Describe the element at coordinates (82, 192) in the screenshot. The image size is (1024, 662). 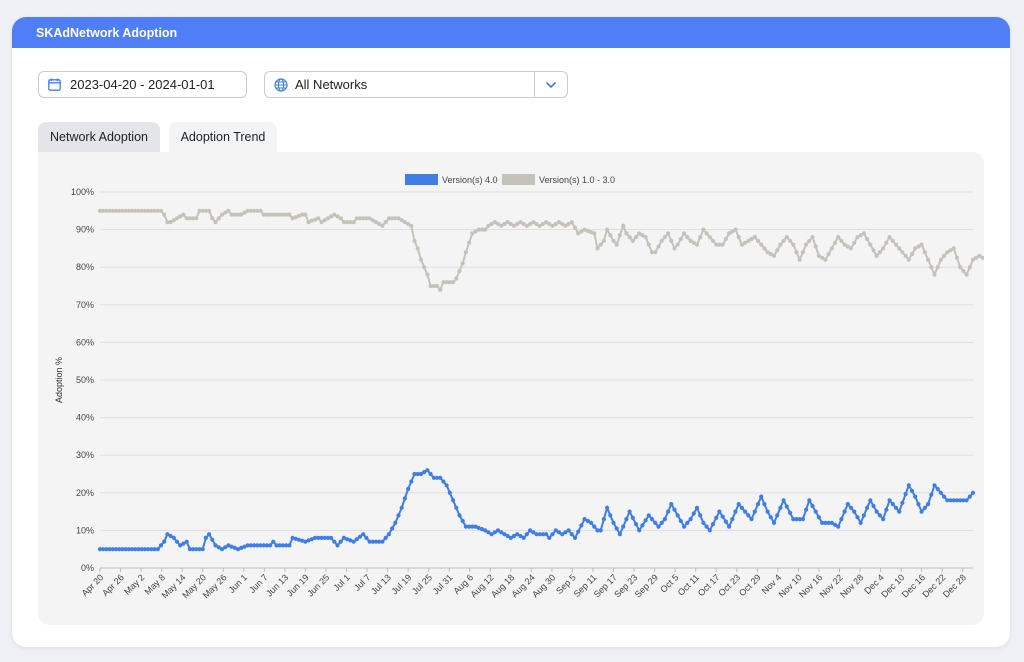
I see `y-tick-label: 100%` at that location.